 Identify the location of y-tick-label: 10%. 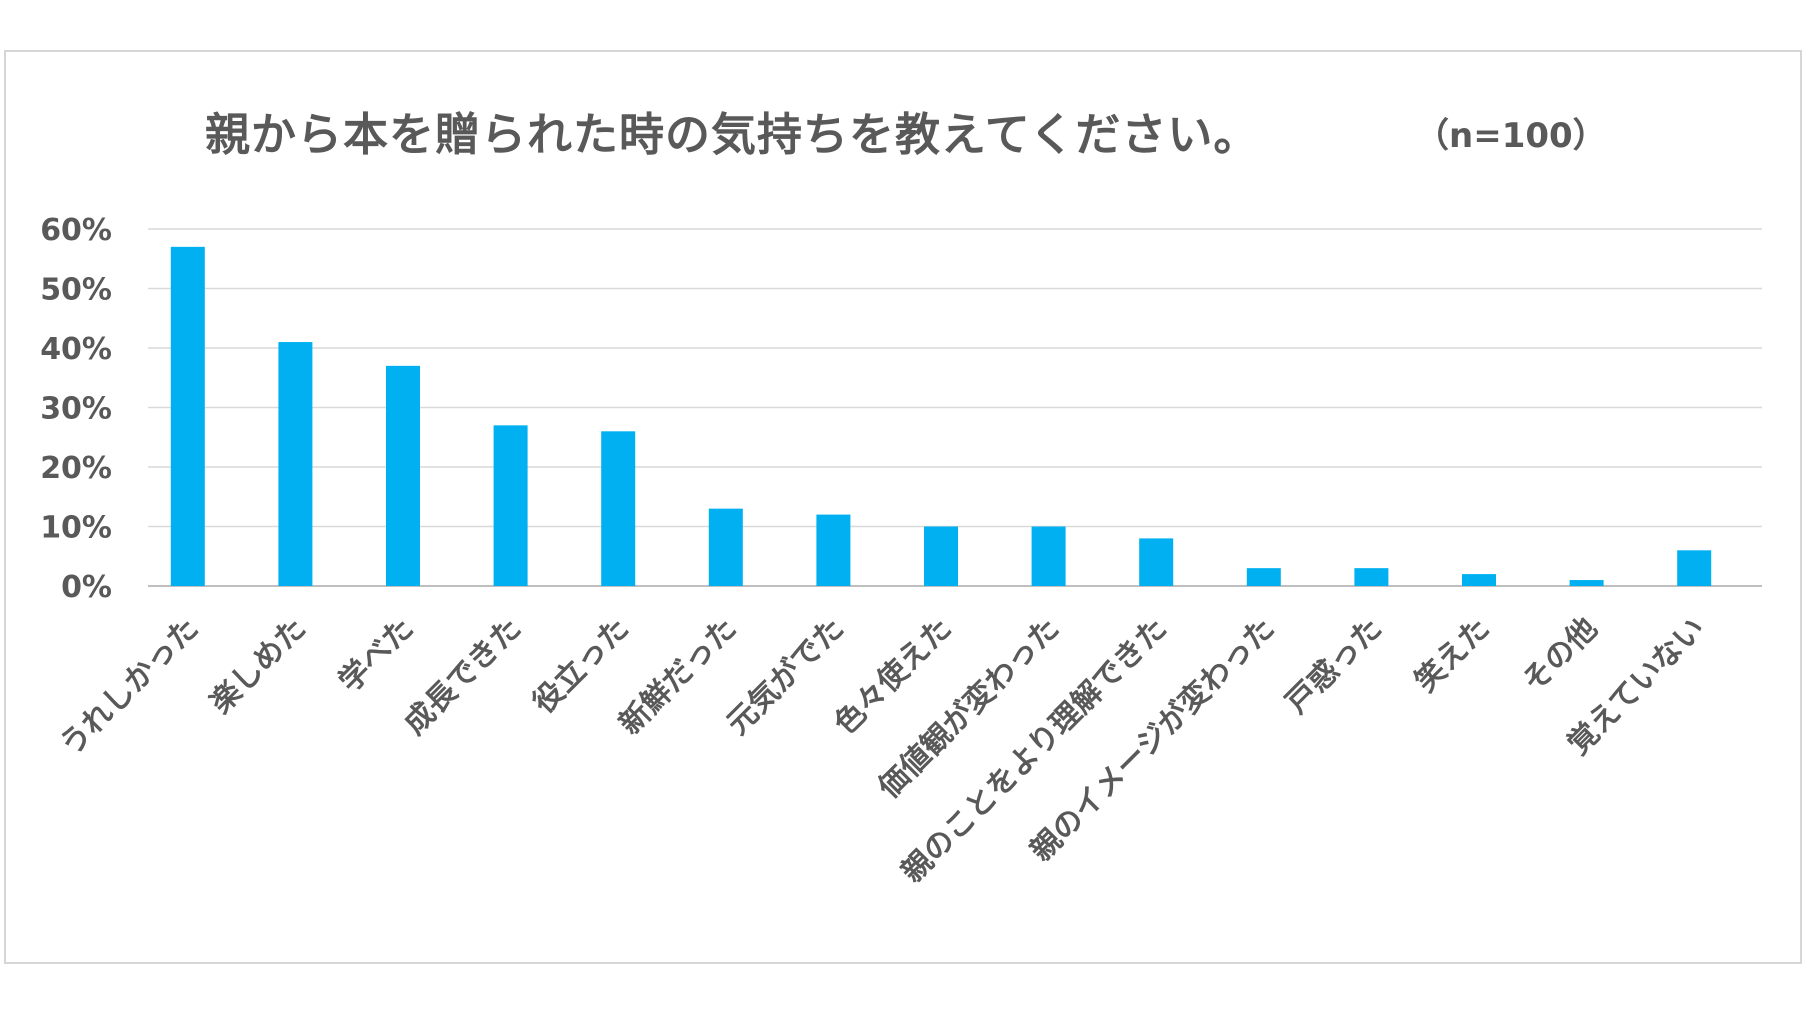
(76, 528).